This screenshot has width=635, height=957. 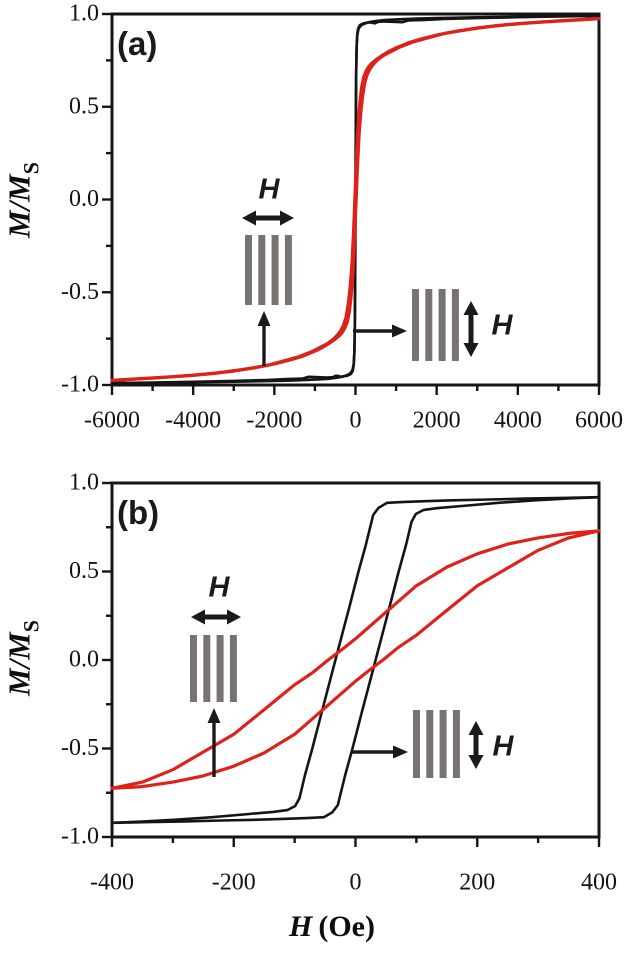 I want to click on panel-a-right-inset-stripes-icon, so click(x=416, y=325).